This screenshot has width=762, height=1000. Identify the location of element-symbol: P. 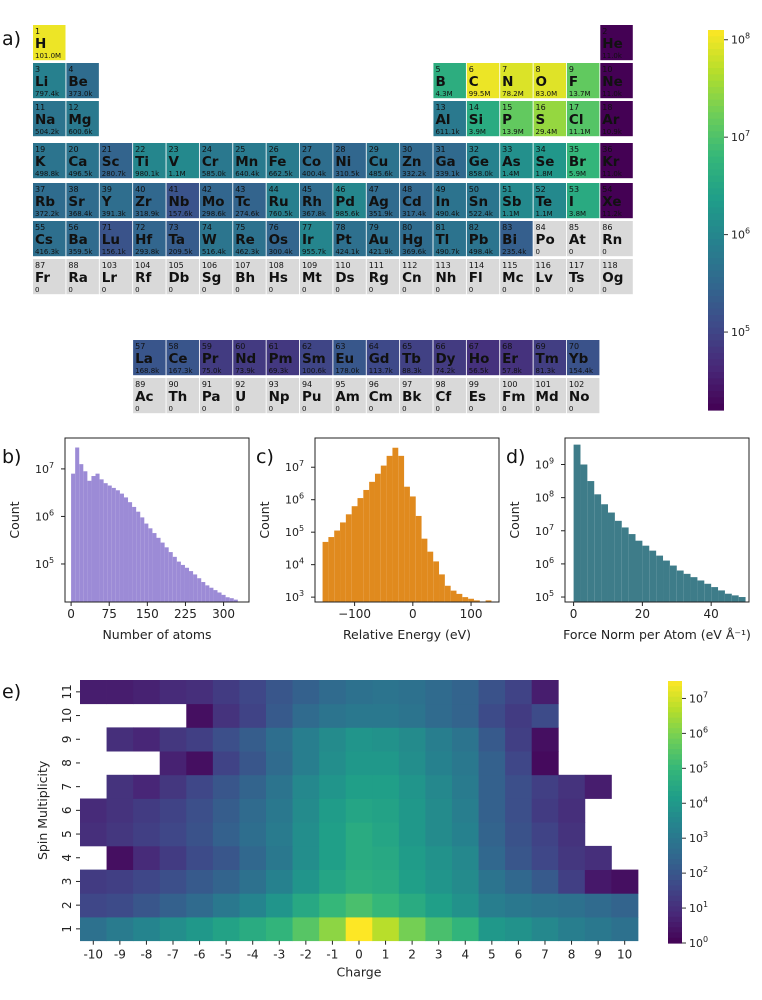
(507, 120).